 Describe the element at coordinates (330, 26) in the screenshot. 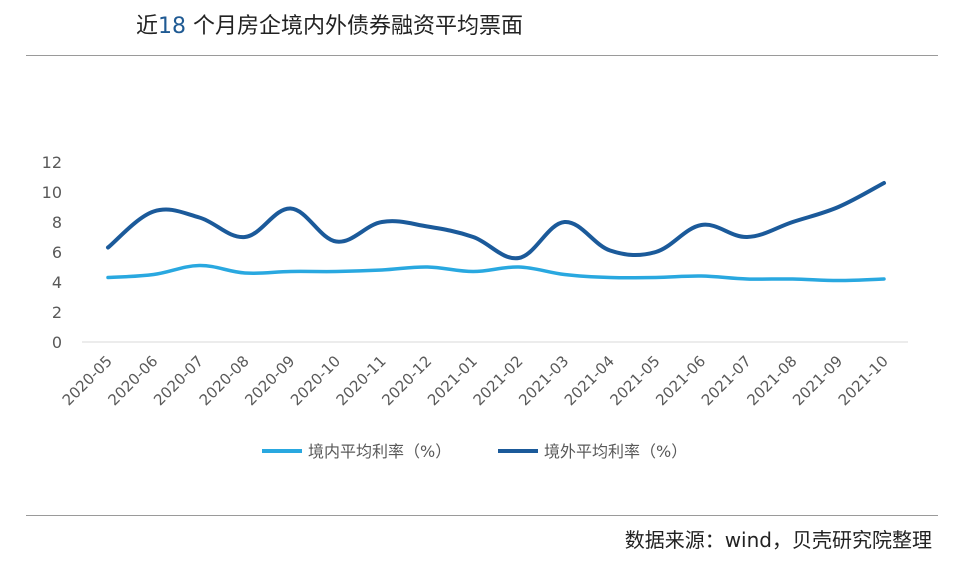

I see `chart-title: 近18 个月房企境内外债券融资平均票面` at that location.